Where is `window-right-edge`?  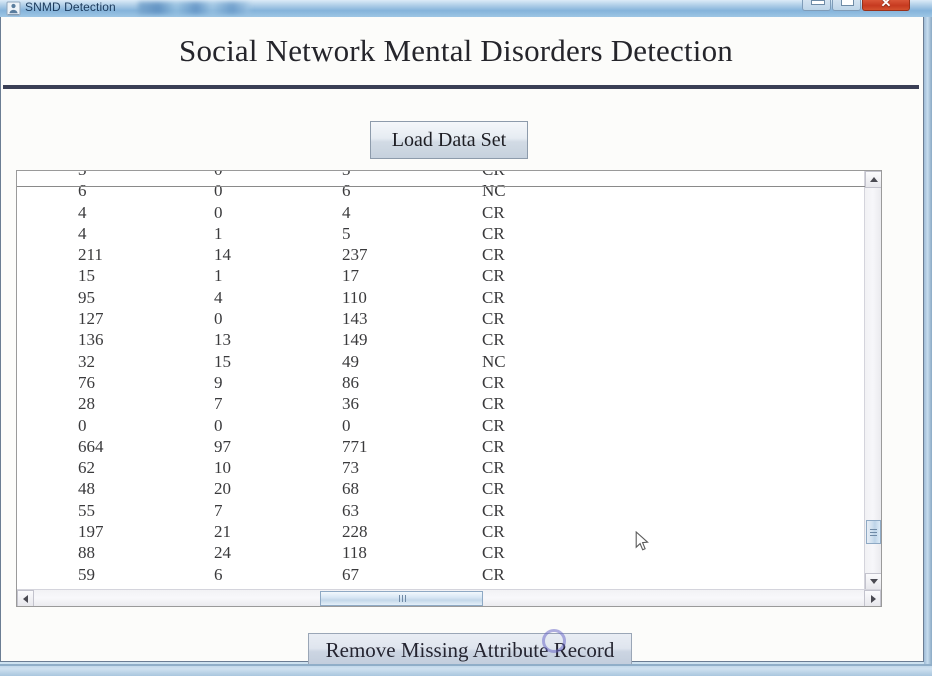
window-right-edge is located at coordinates (928, 340).